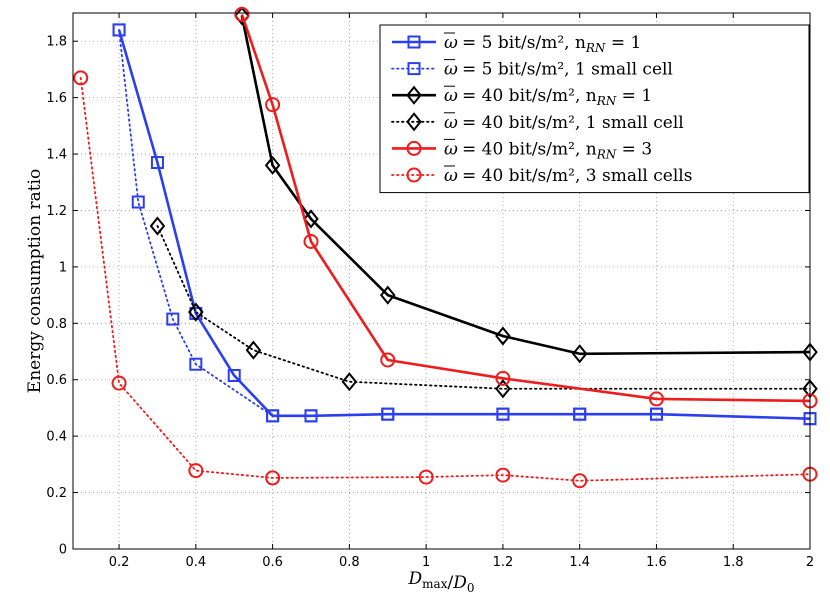 Image resolution: width=830 pixels, height=604 pixels. Describe the element at coordinates (810, 562) in the screenshot. I see `x-tick-label: 2` at that location.